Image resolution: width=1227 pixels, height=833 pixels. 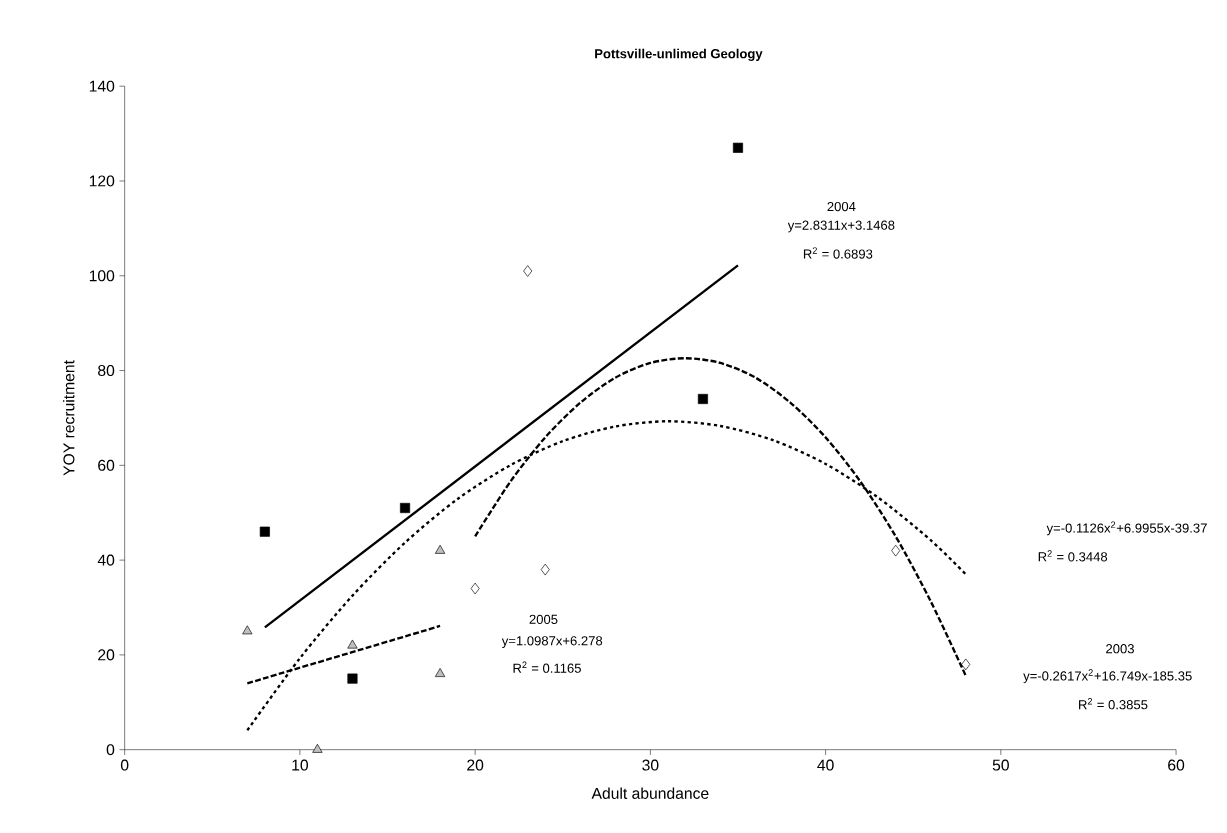 What do you see at coordinates (679, 55) in the screenshot?
I see `chart-title: Pottsville-unlimed Geology` at bounding box center [679, 55].